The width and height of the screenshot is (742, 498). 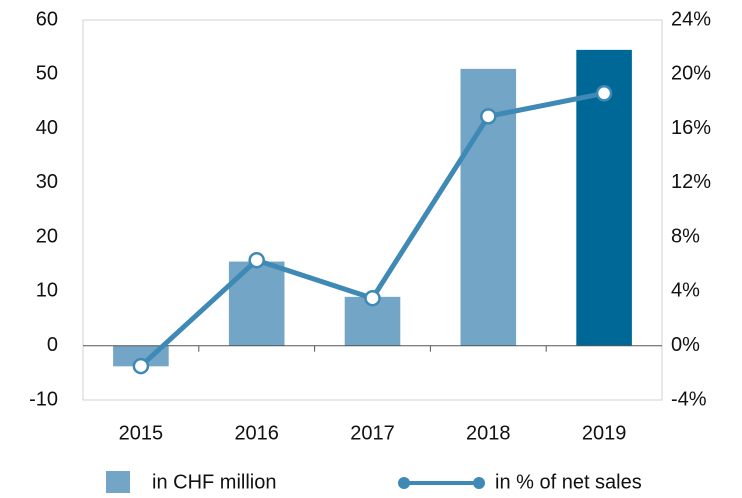 I want to click on x-tick-label: 2018, so click(x=488, y=433).